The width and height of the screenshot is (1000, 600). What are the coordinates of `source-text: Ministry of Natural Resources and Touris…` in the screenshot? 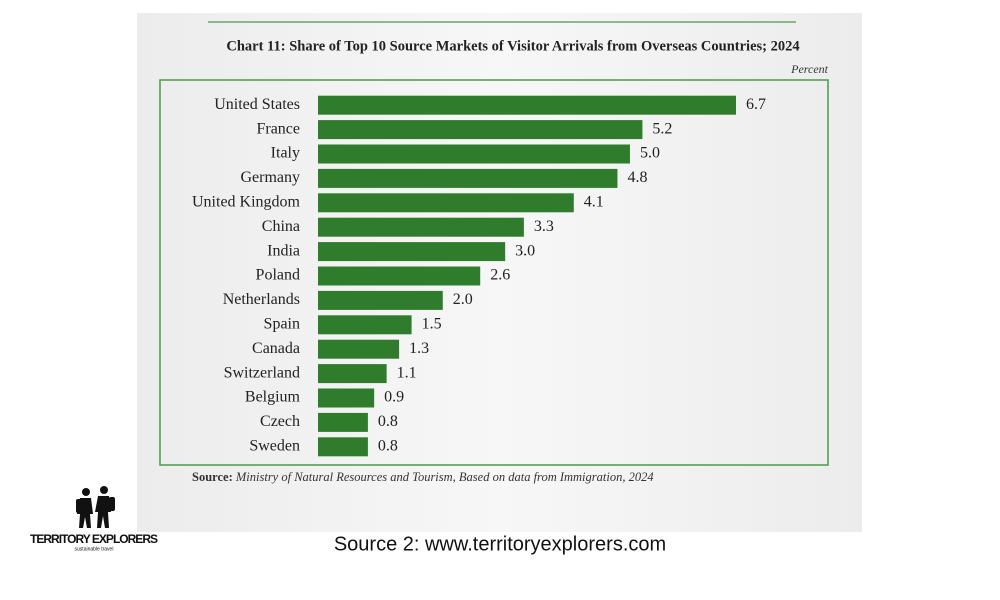 It's located at (444, 477).